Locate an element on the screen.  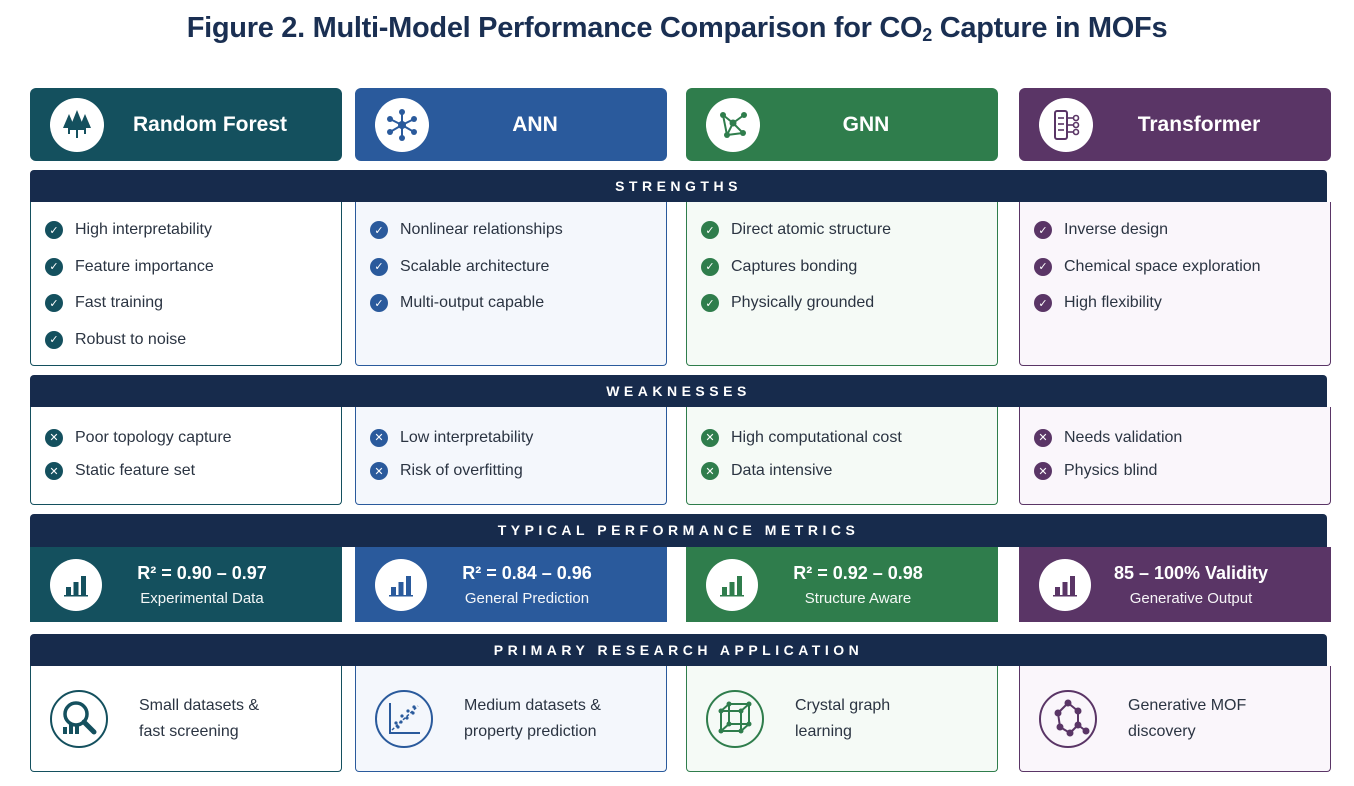
header-transformer: Transformer is located at coordinates (1175, 124).